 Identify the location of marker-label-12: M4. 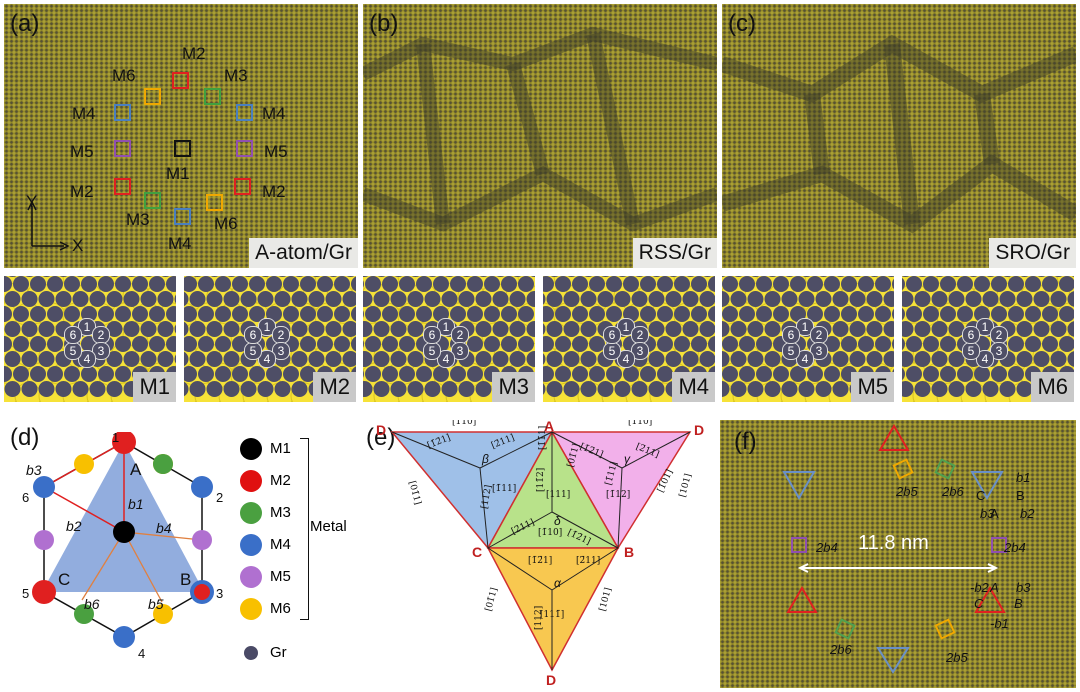
(180, 243).